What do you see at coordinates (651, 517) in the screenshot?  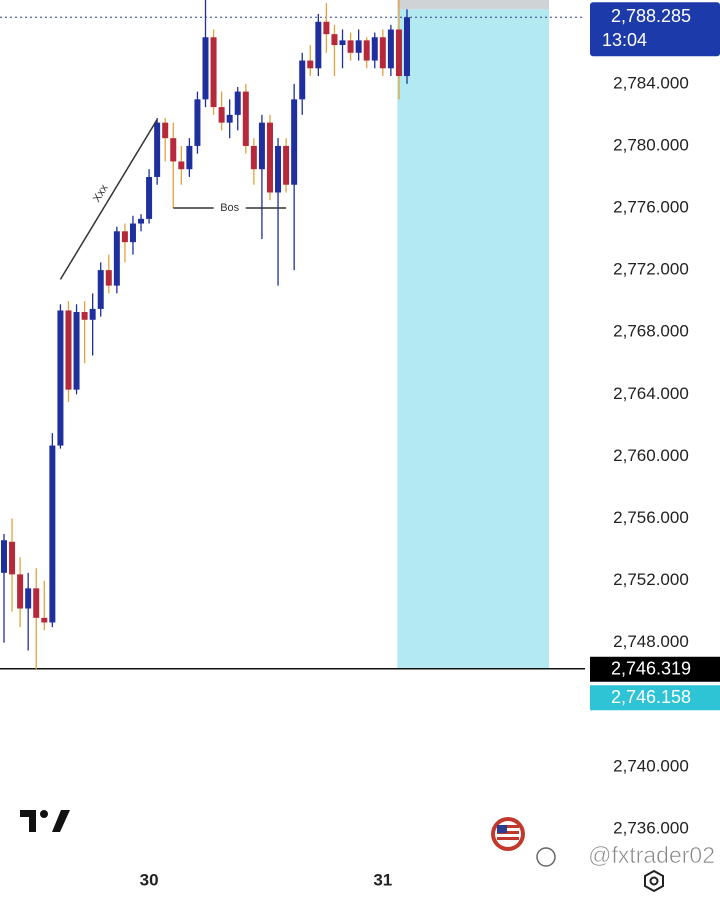 I see `y-tick-label: 2,756.000` at bounding box center [651, 517].